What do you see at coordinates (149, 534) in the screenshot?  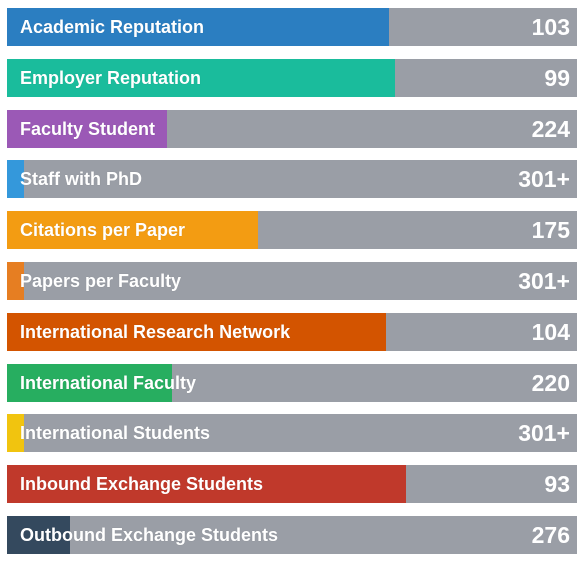 I see `bar-label: Outbound Exchange Students` at bounding box center [149, 534].